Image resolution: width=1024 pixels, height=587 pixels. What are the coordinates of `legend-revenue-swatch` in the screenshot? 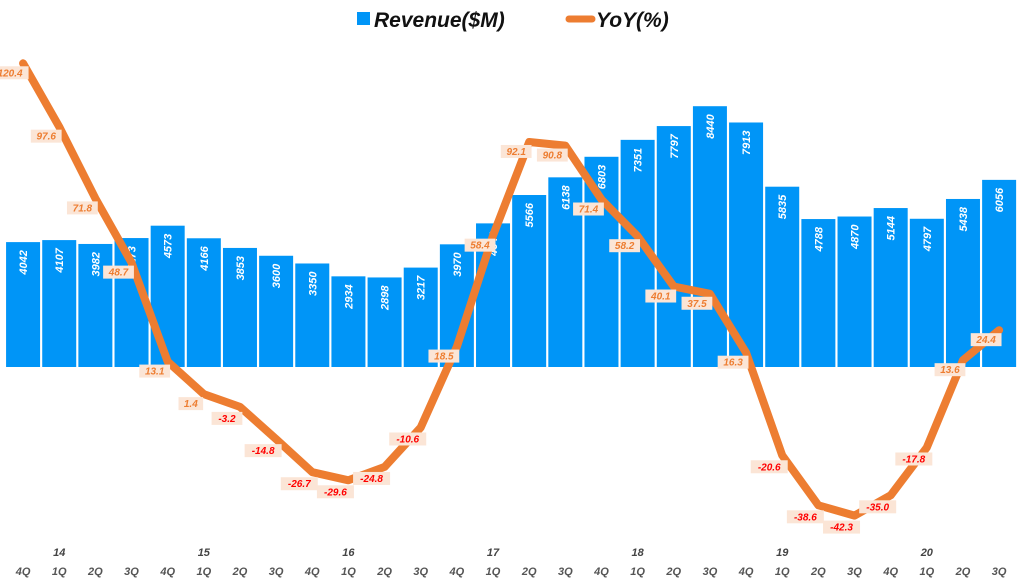 It's located at (363, 18).